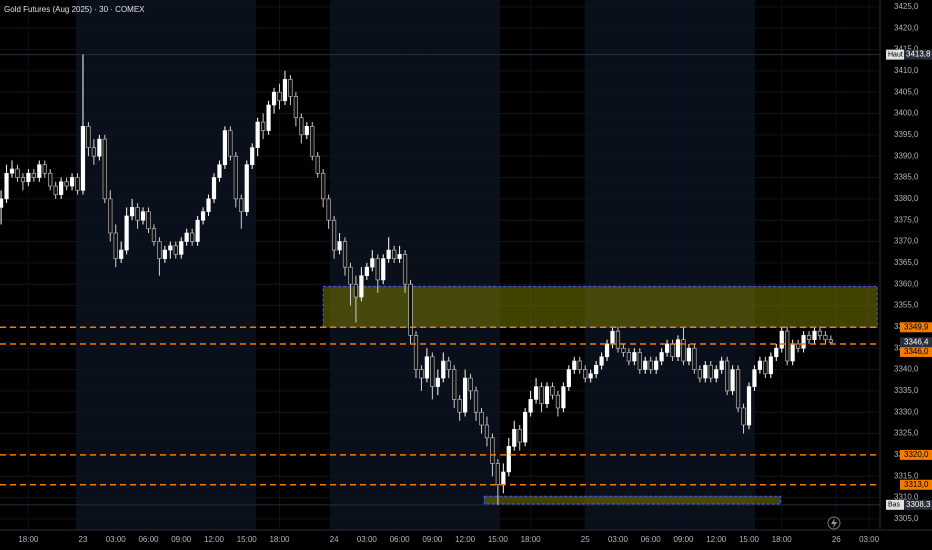  What do you see at coordinates (83, 539) in the screenshot?
I see `x-tick-label: 23` at bounding box center [83, 539].